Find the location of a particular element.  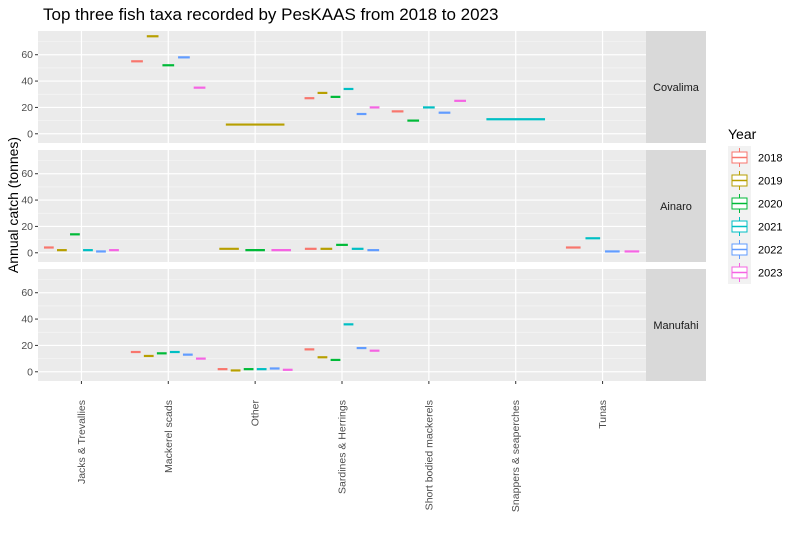

legend-label: 2020 is located at coordinates (770, 205).